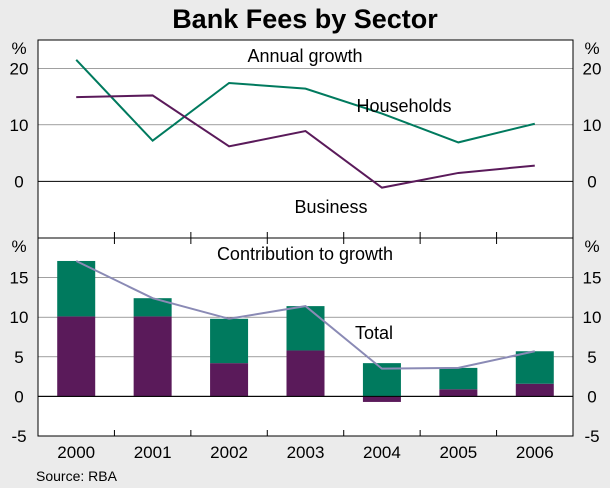 This screenshot has height=488, width=610. I want to click on bottom-right-tick-label: 10, so click(592, 317).